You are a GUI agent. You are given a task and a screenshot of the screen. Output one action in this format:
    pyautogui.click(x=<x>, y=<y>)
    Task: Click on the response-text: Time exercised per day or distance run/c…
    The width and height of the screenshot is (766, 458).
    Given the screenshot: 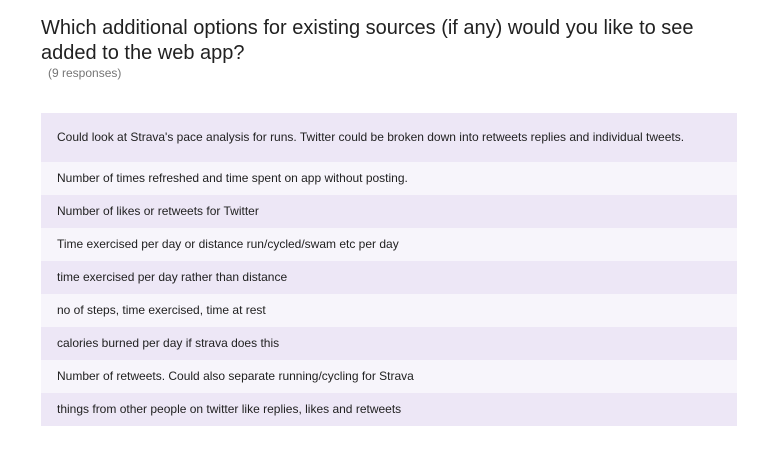 What is the action you would take?
    pyautogui.click(x=228, y=244)
    